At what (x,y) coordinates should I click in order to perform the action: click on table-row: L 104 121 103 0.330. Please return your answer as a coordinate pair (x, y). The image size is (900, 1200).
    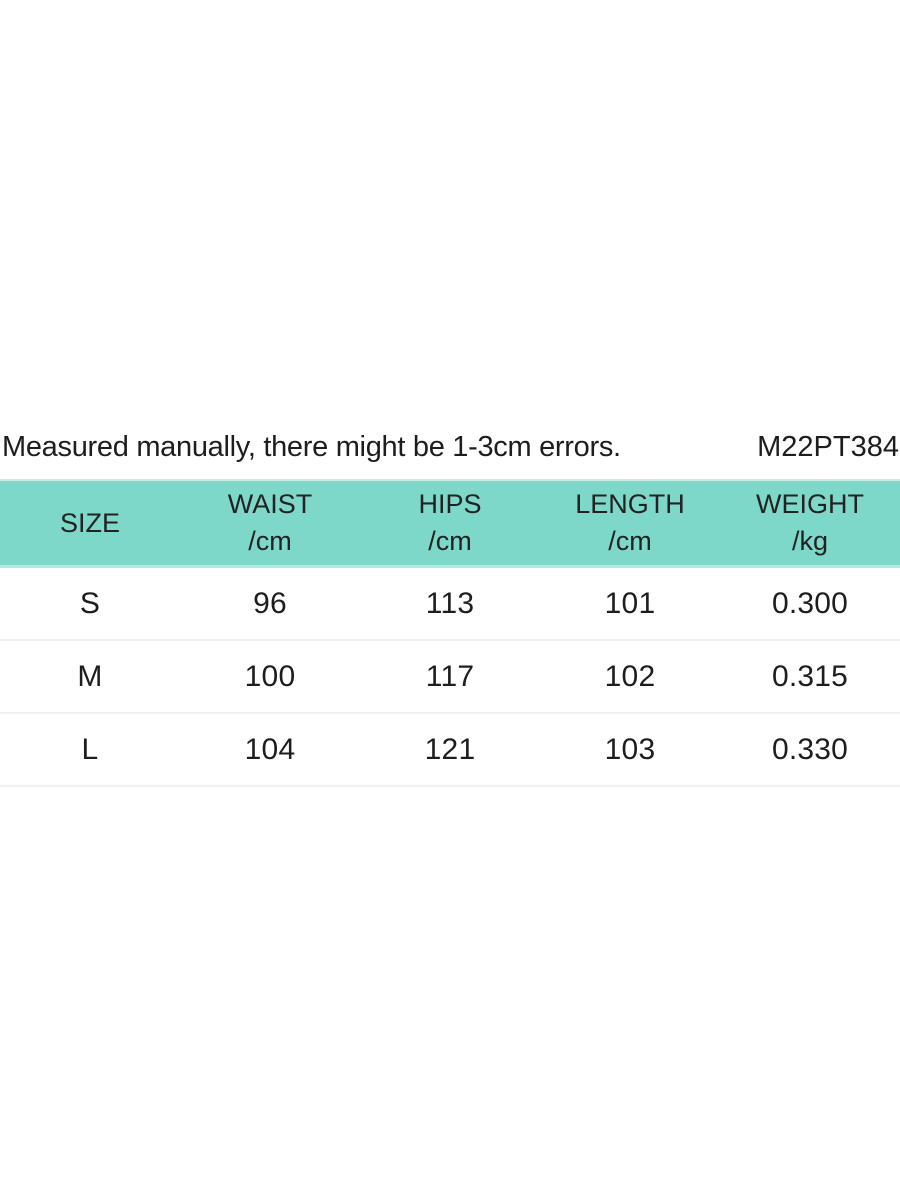
    Looking at the image, I should click on (450, 750).